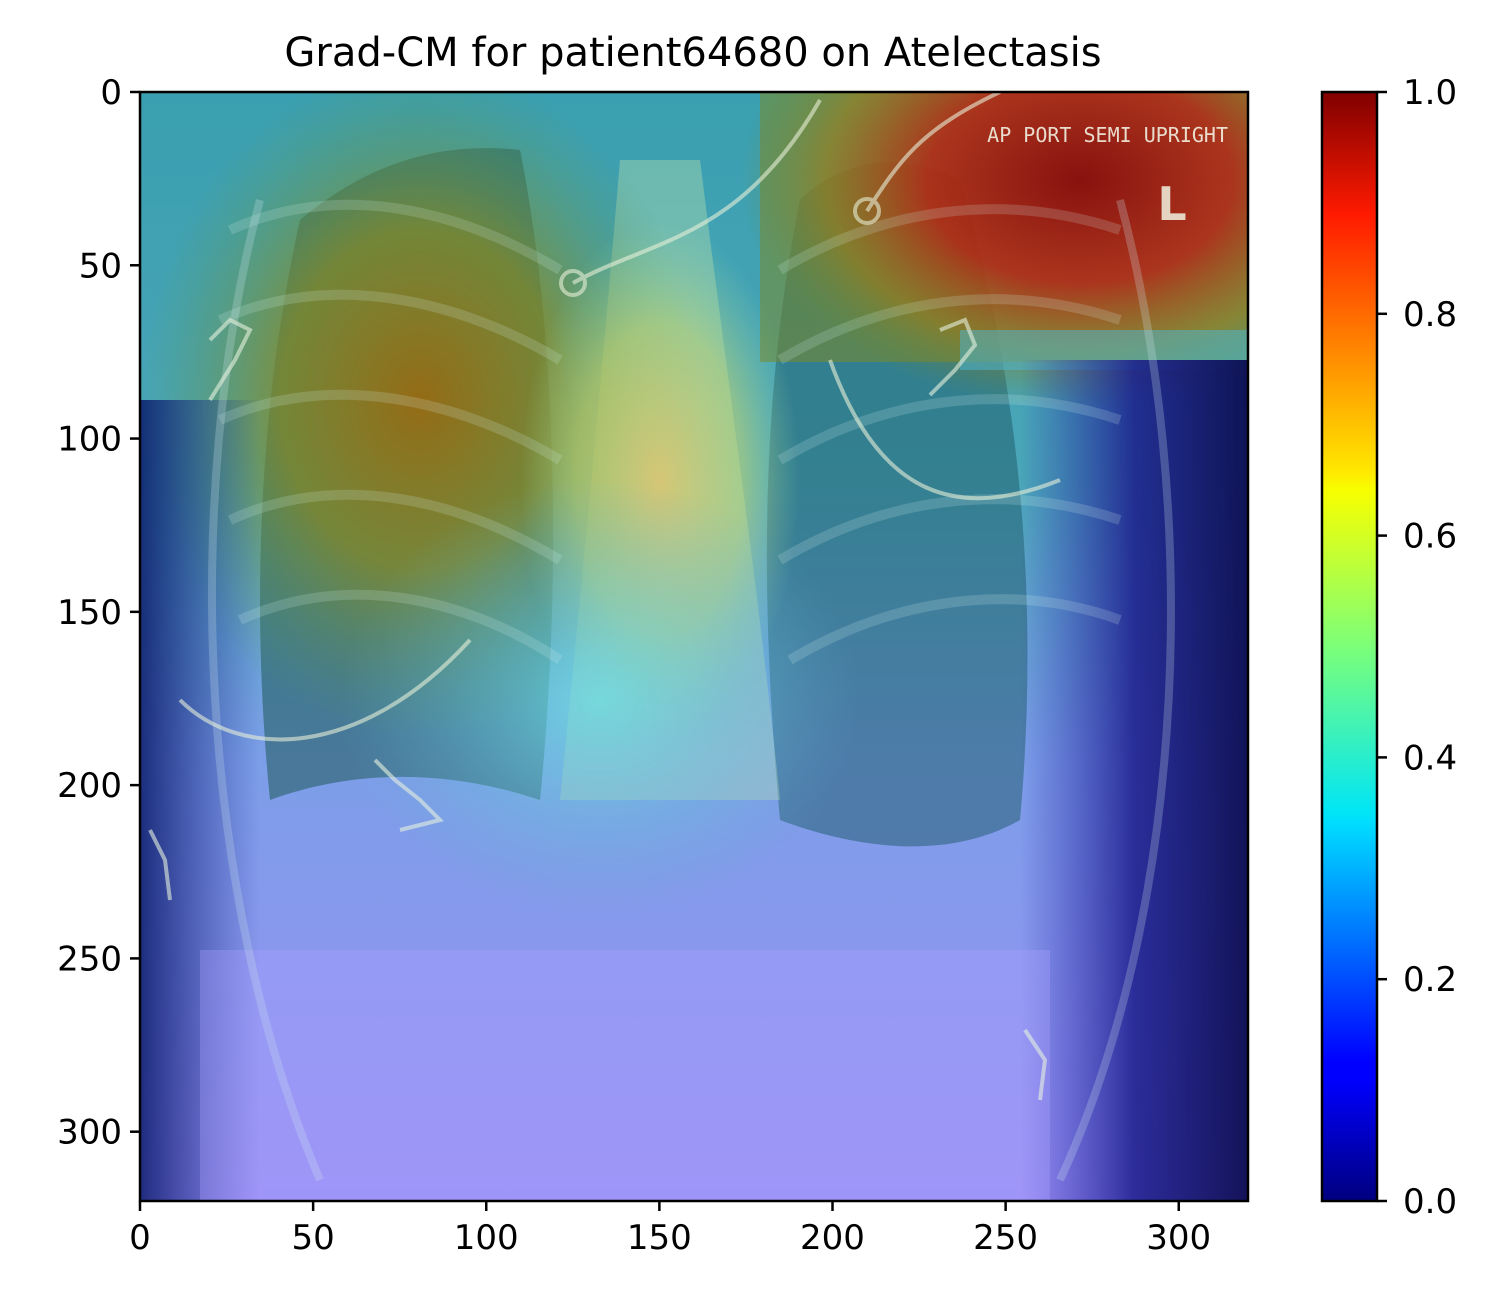 This screenshot has width=1502, height=1302. I want to click on burned-in-label: AP PORT SEMI UPRIGHT, so click(1107, 135).